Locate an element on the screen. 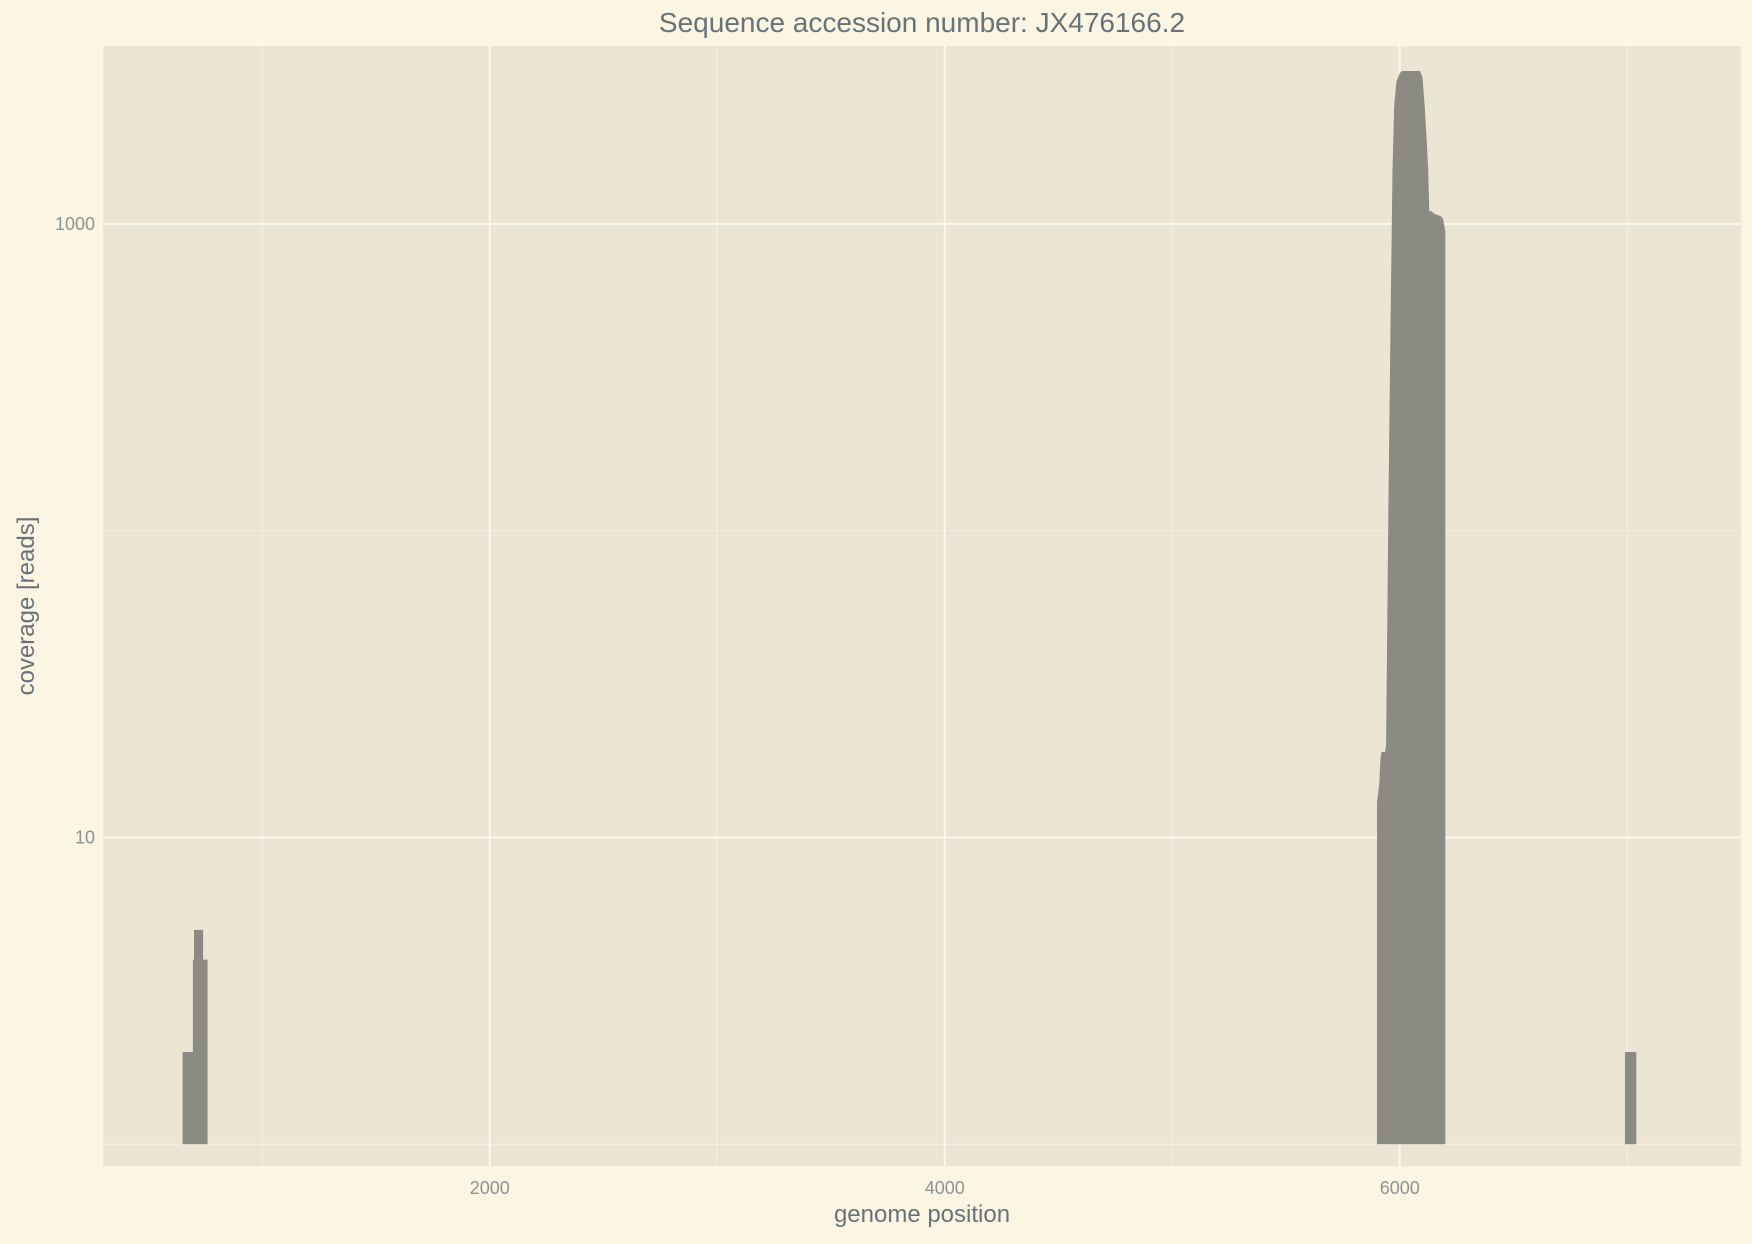  y-axis-title: coverage [reads] is located at coordinates (26, 606).